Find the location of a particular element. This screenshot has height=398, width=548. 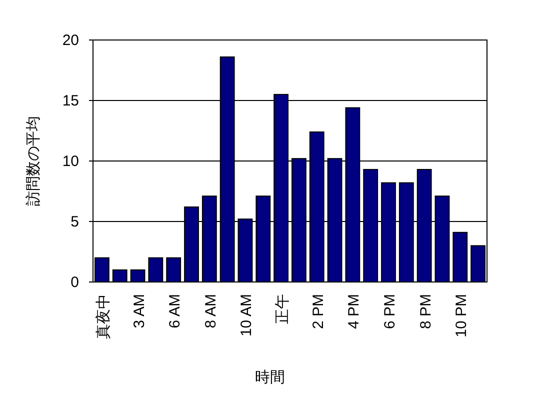

y-tick-label: 5 is located at coordinates (74, 222).